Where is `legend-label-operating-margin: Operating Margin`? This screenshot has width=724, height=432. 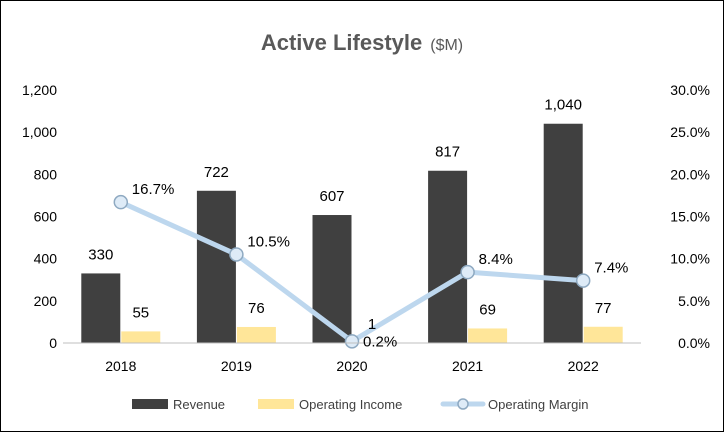
legend-label-operating-margin: Operating Margin is located at coordinates (538, 404).